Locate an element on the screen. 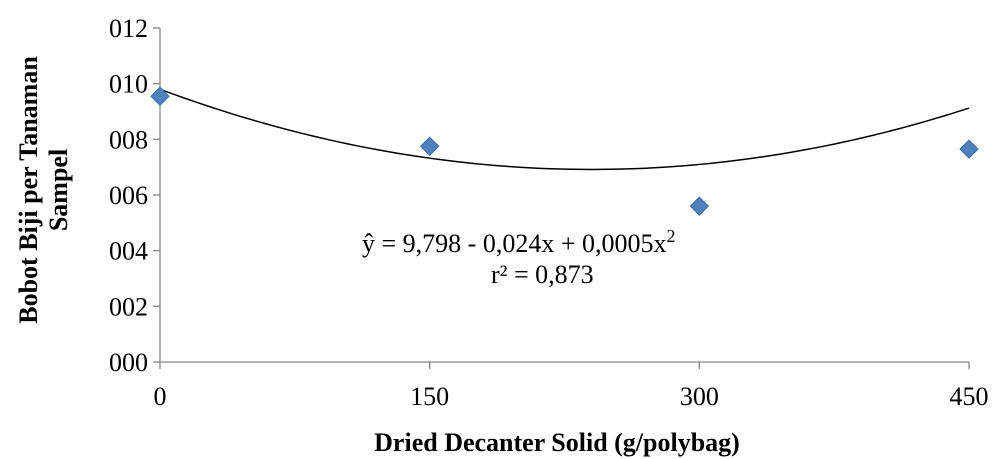  y-tick-label: 008 is located at coordinates (128, 139).